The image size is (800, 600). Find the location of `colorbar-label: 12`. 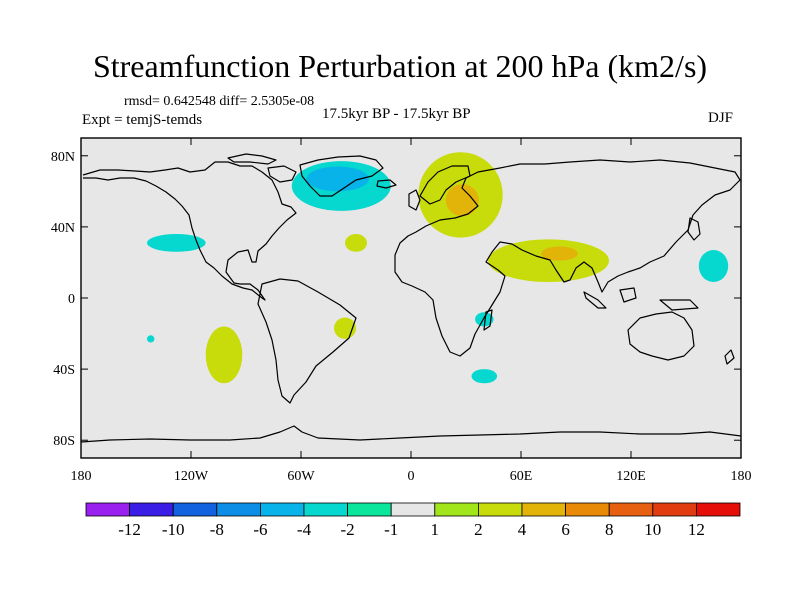

colorbar-label: 12 is located at coordinates (696, 529).